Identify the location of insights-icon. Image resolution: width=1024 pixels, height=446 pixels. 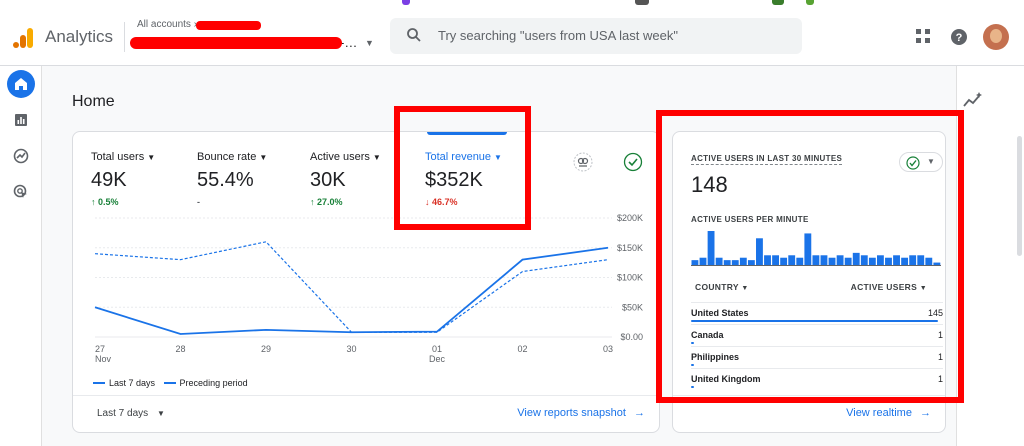
(973, 100).